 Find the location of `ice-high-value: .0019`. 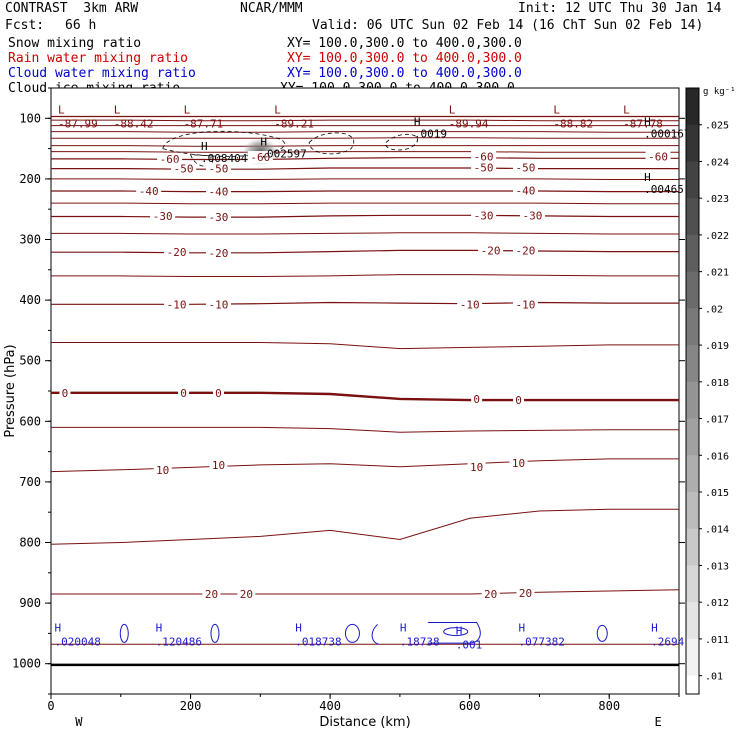

ice-high-value: .0019 is located at coordinates (430, 134).